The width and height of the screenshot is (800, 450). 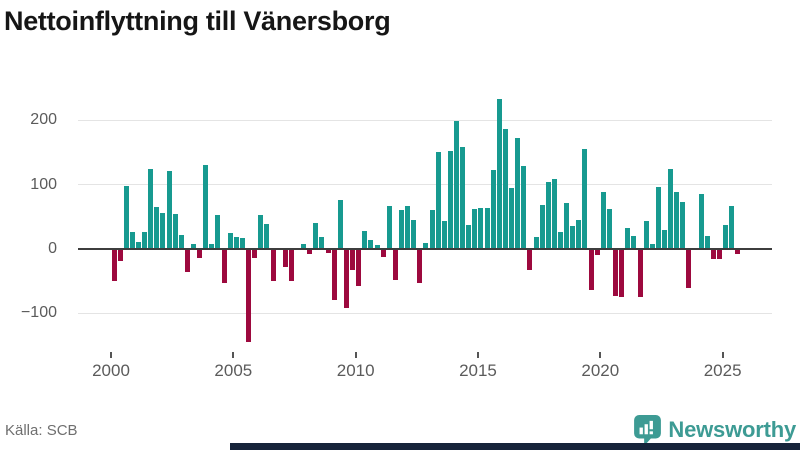 I want to click on bar-2003-Q1, so click(x=187, y=261).